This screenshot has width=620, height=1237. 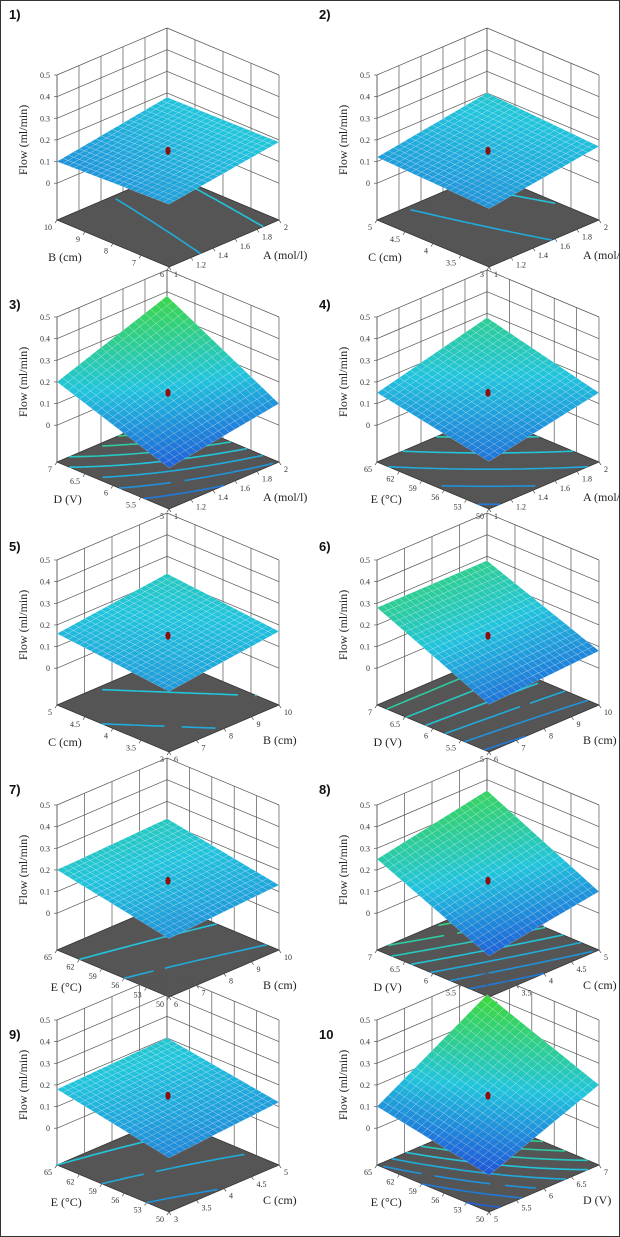 I want to click on x2-tick-label: 59, so click(x=93, y=976).